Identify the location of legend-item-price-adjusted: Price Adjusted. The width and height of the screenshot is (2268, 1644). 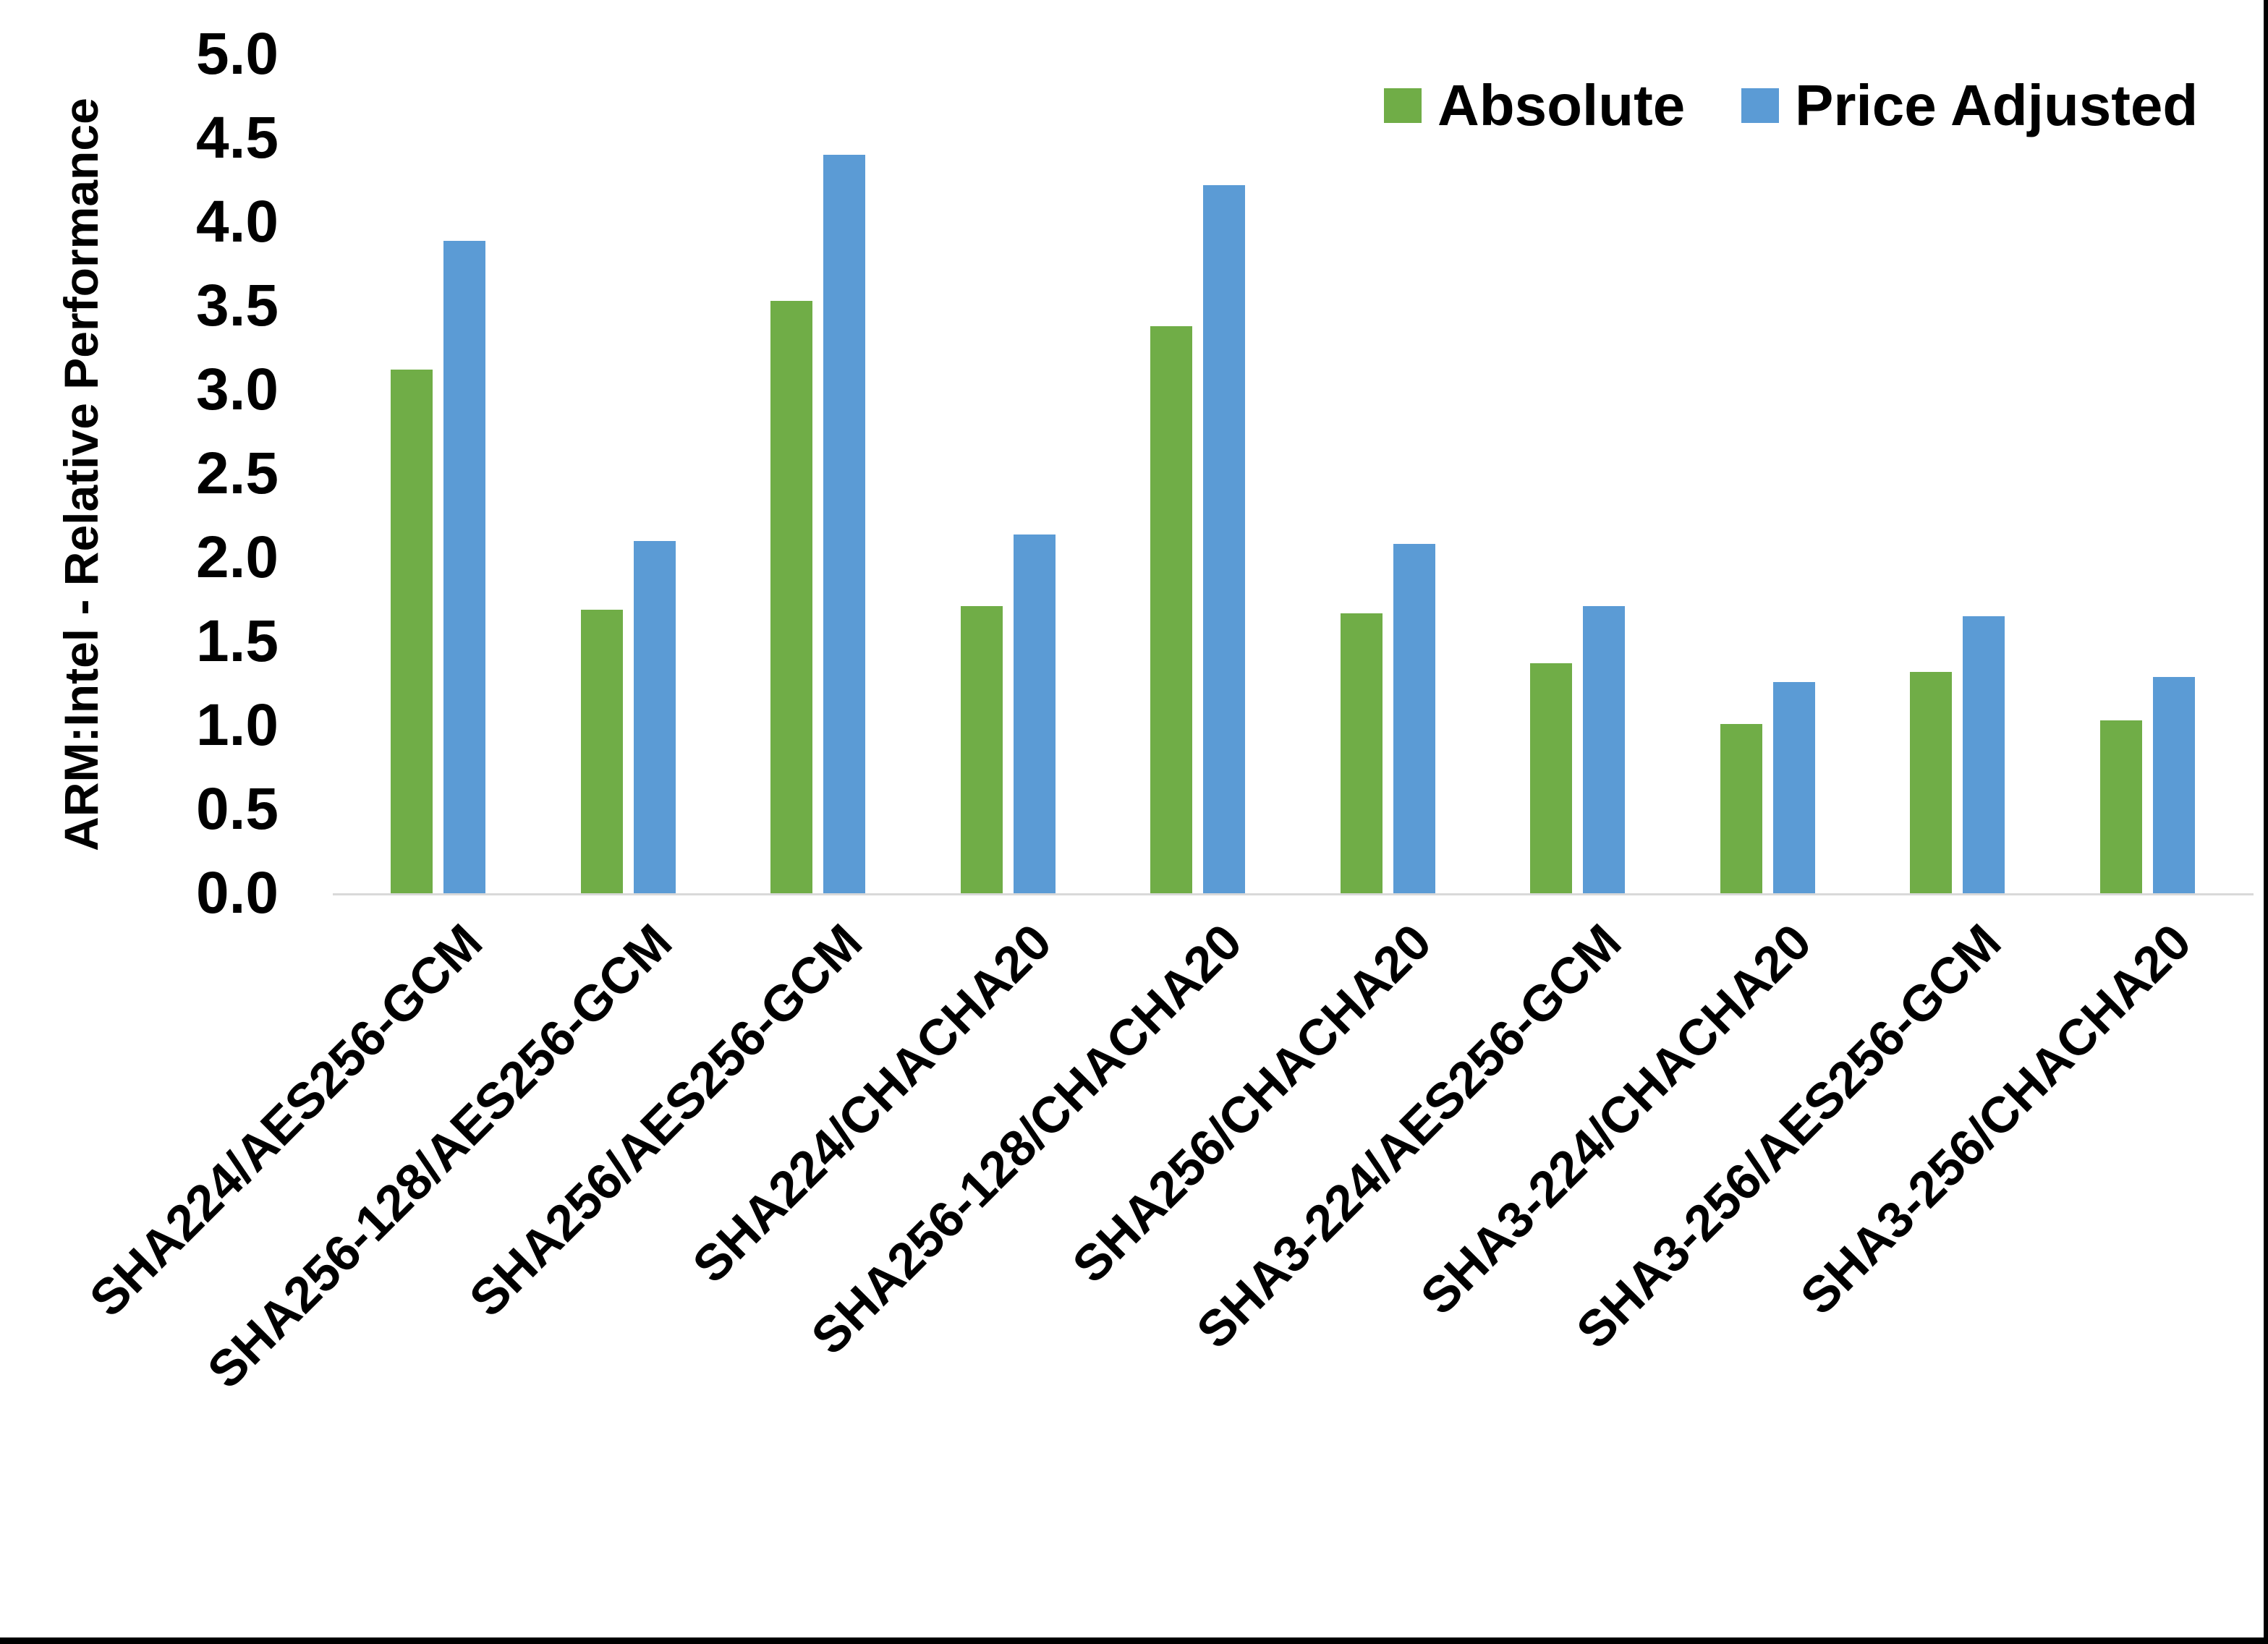
(1969, 105).